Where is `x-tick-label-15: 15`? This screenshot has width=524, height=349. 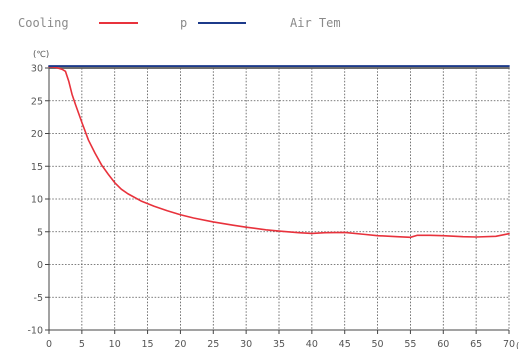
x-tick-label-15: 15 is located at coordinates (148, 344).